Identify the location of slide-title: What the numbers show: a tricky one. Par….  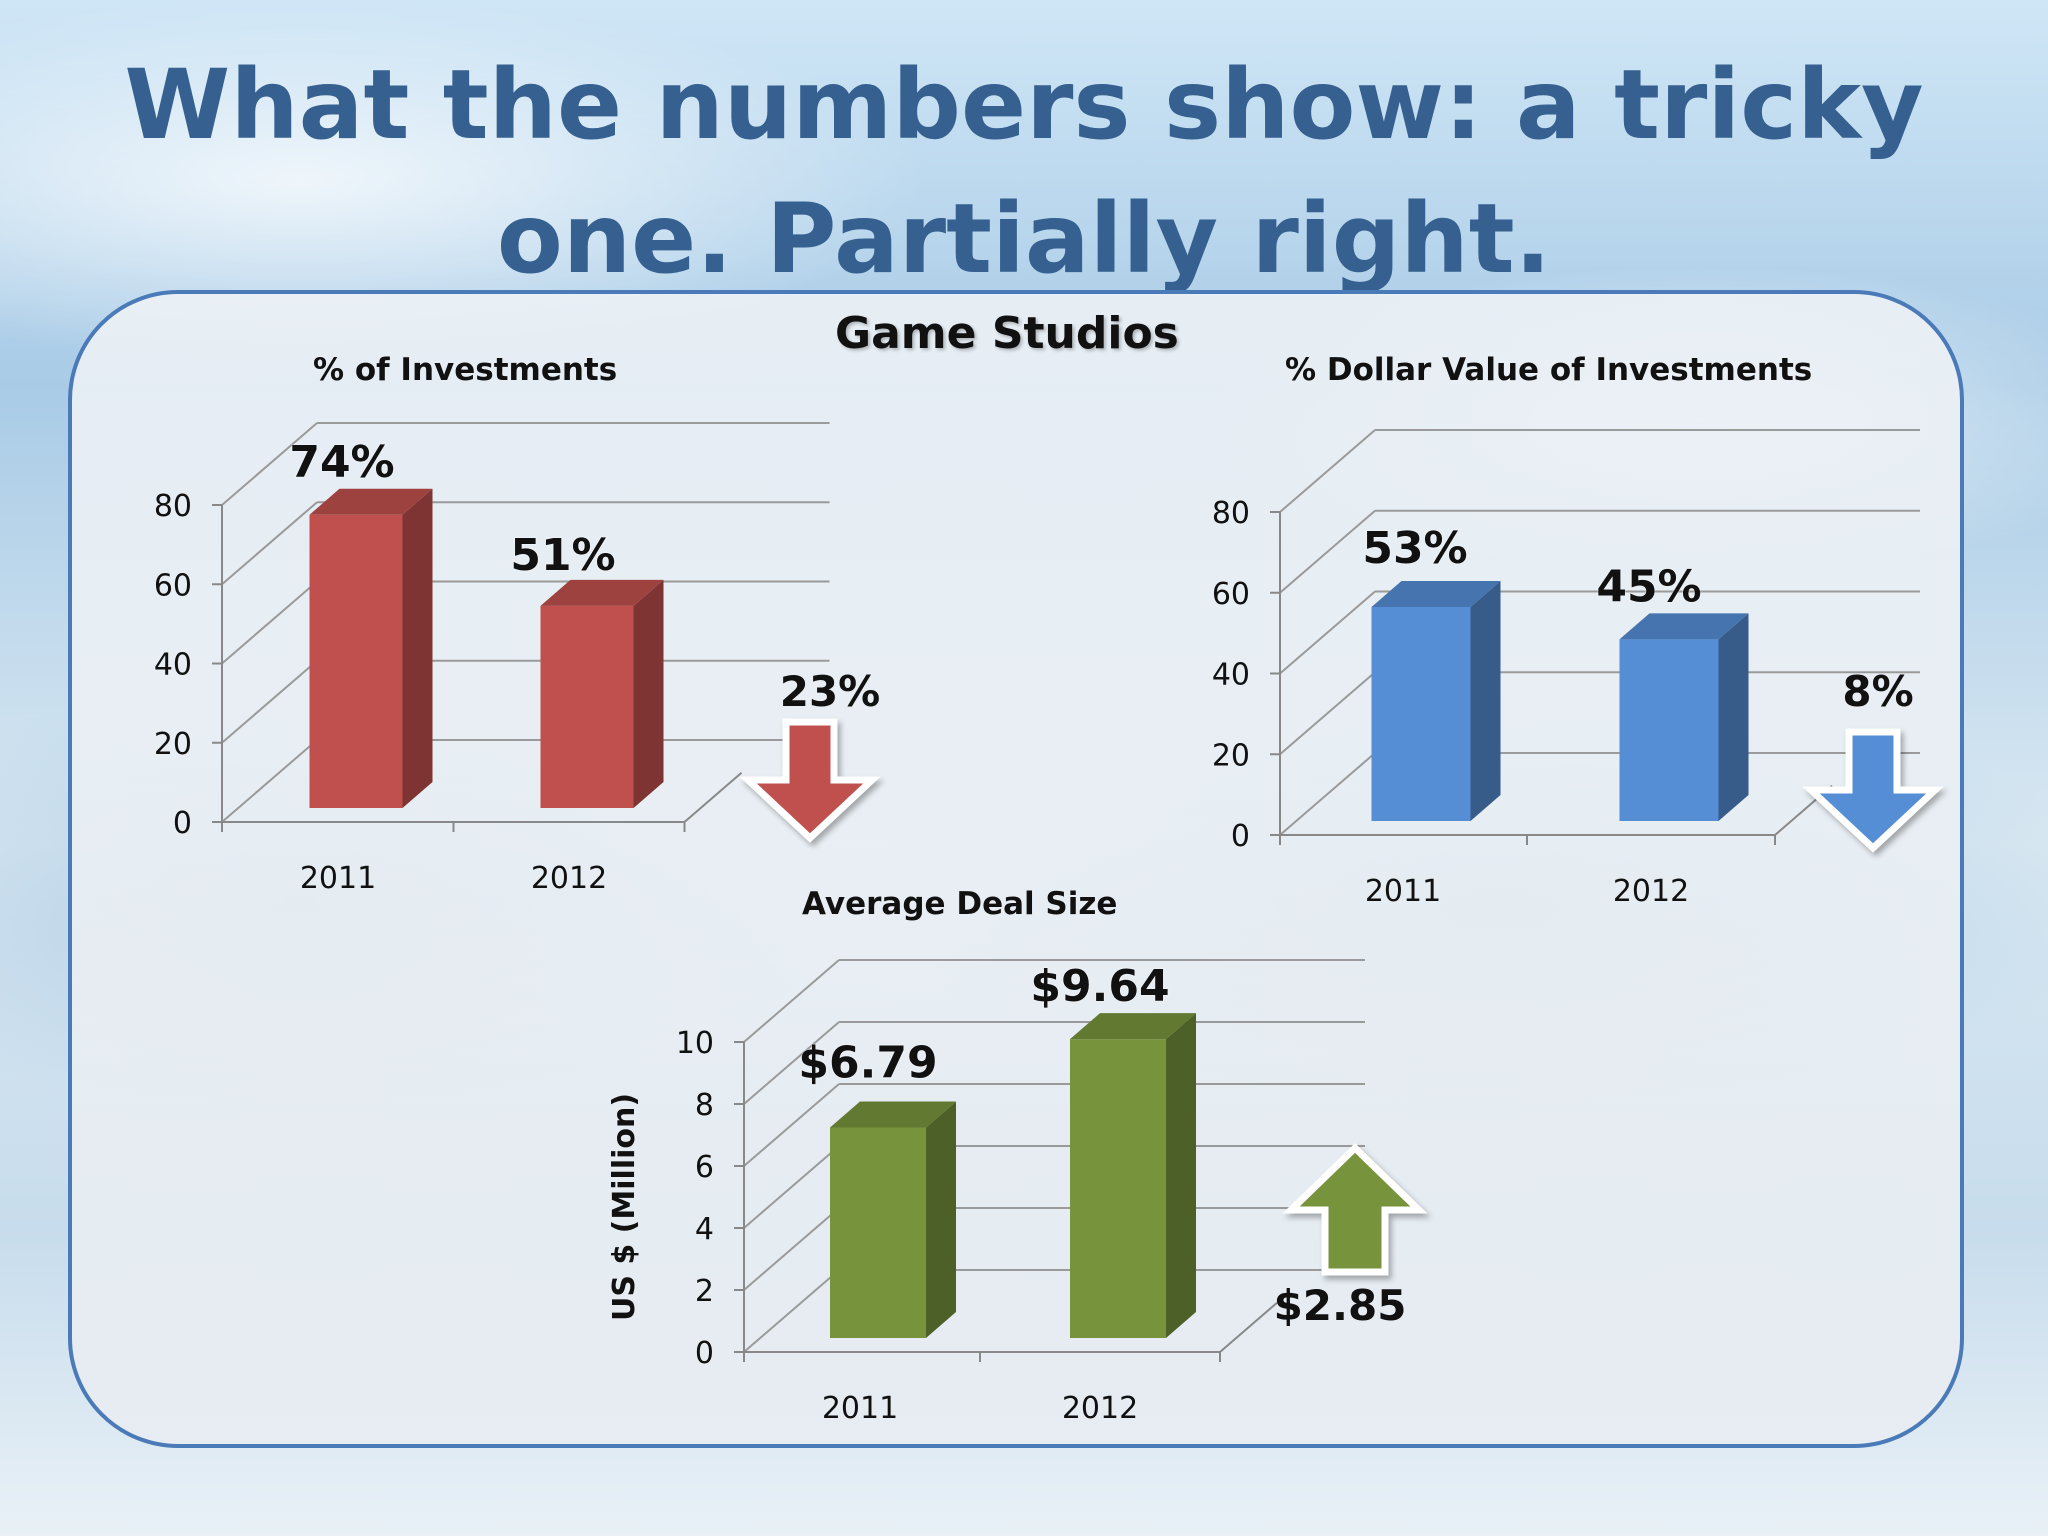
(1024, 172).